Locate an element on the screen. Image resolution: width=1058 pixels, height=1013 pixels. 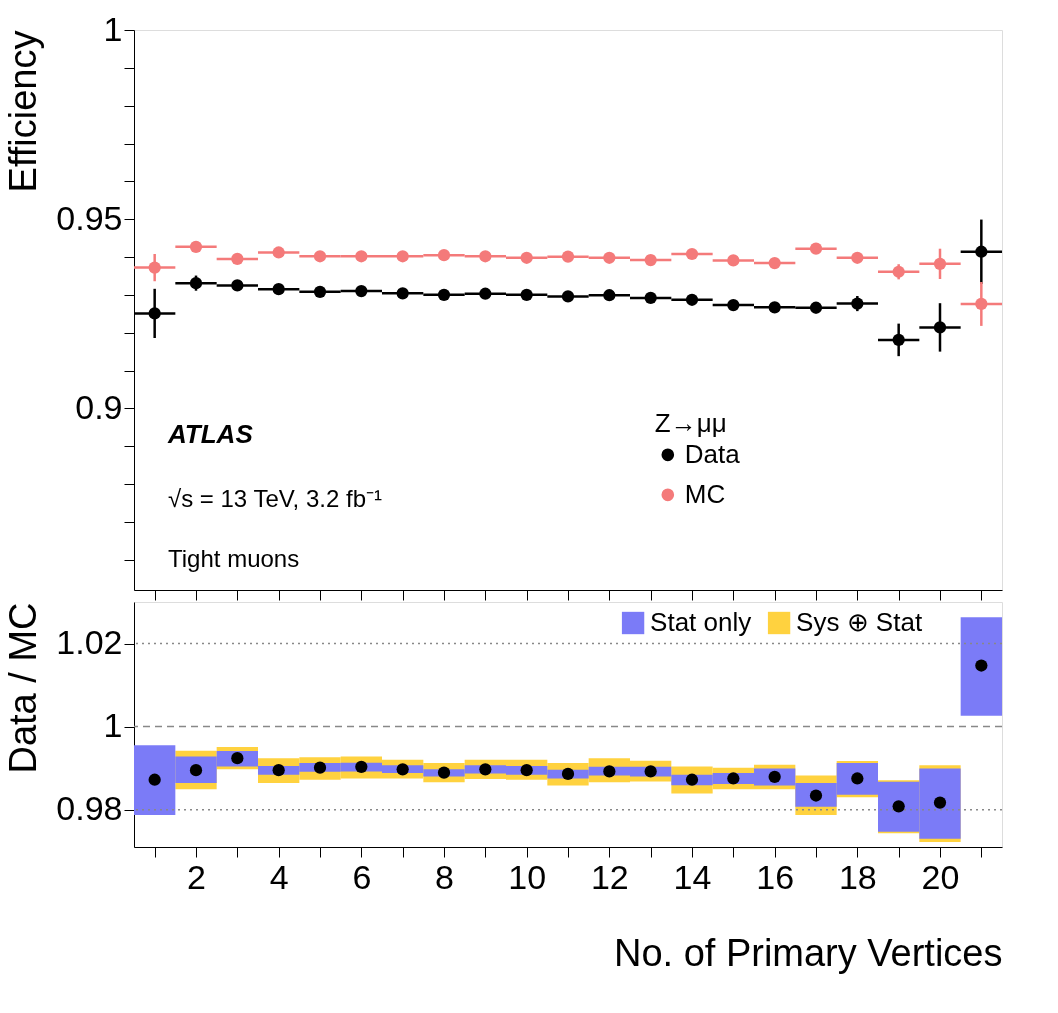
legend-label: MC is located at coordinates (705, 493).